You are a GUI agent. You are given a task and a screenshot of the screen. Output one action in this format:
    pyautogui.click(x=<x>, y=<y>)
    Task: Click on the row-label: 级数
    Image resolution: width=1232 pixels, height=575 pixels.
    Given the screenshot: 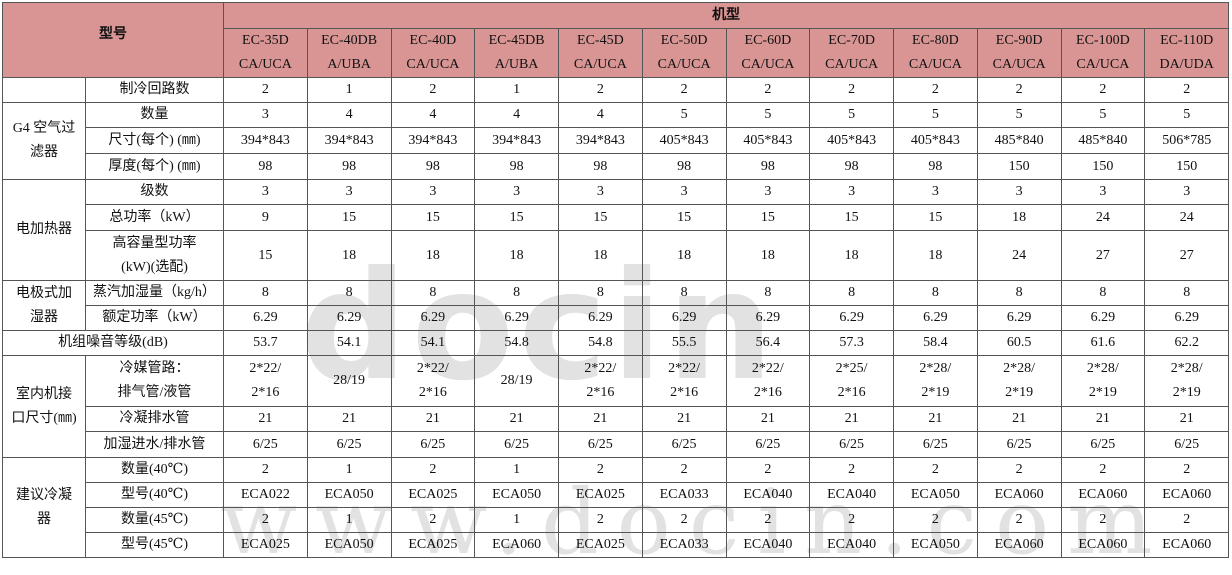 What is the action you would take?
    pyautogui.click(x=154, y=192)
    